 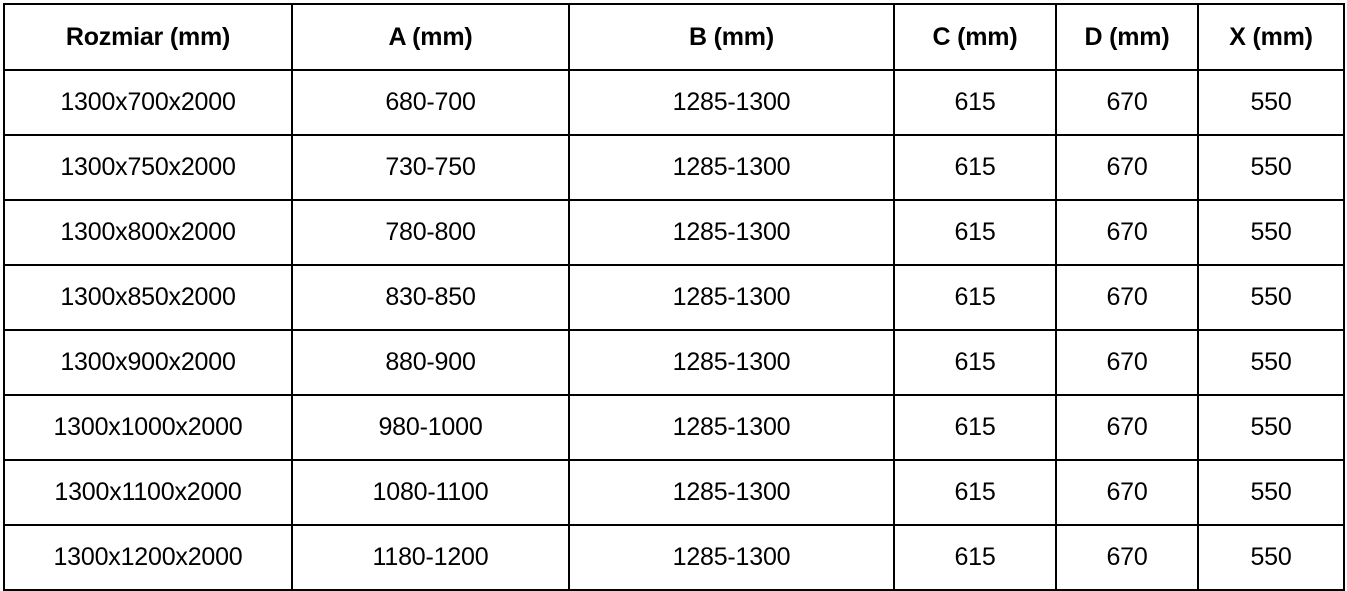 What do you see at coordinates (148, 492) in the screenshot?
I see `cell-rozmiar: 1300x1100x2000` at bounding box center [148, 492].